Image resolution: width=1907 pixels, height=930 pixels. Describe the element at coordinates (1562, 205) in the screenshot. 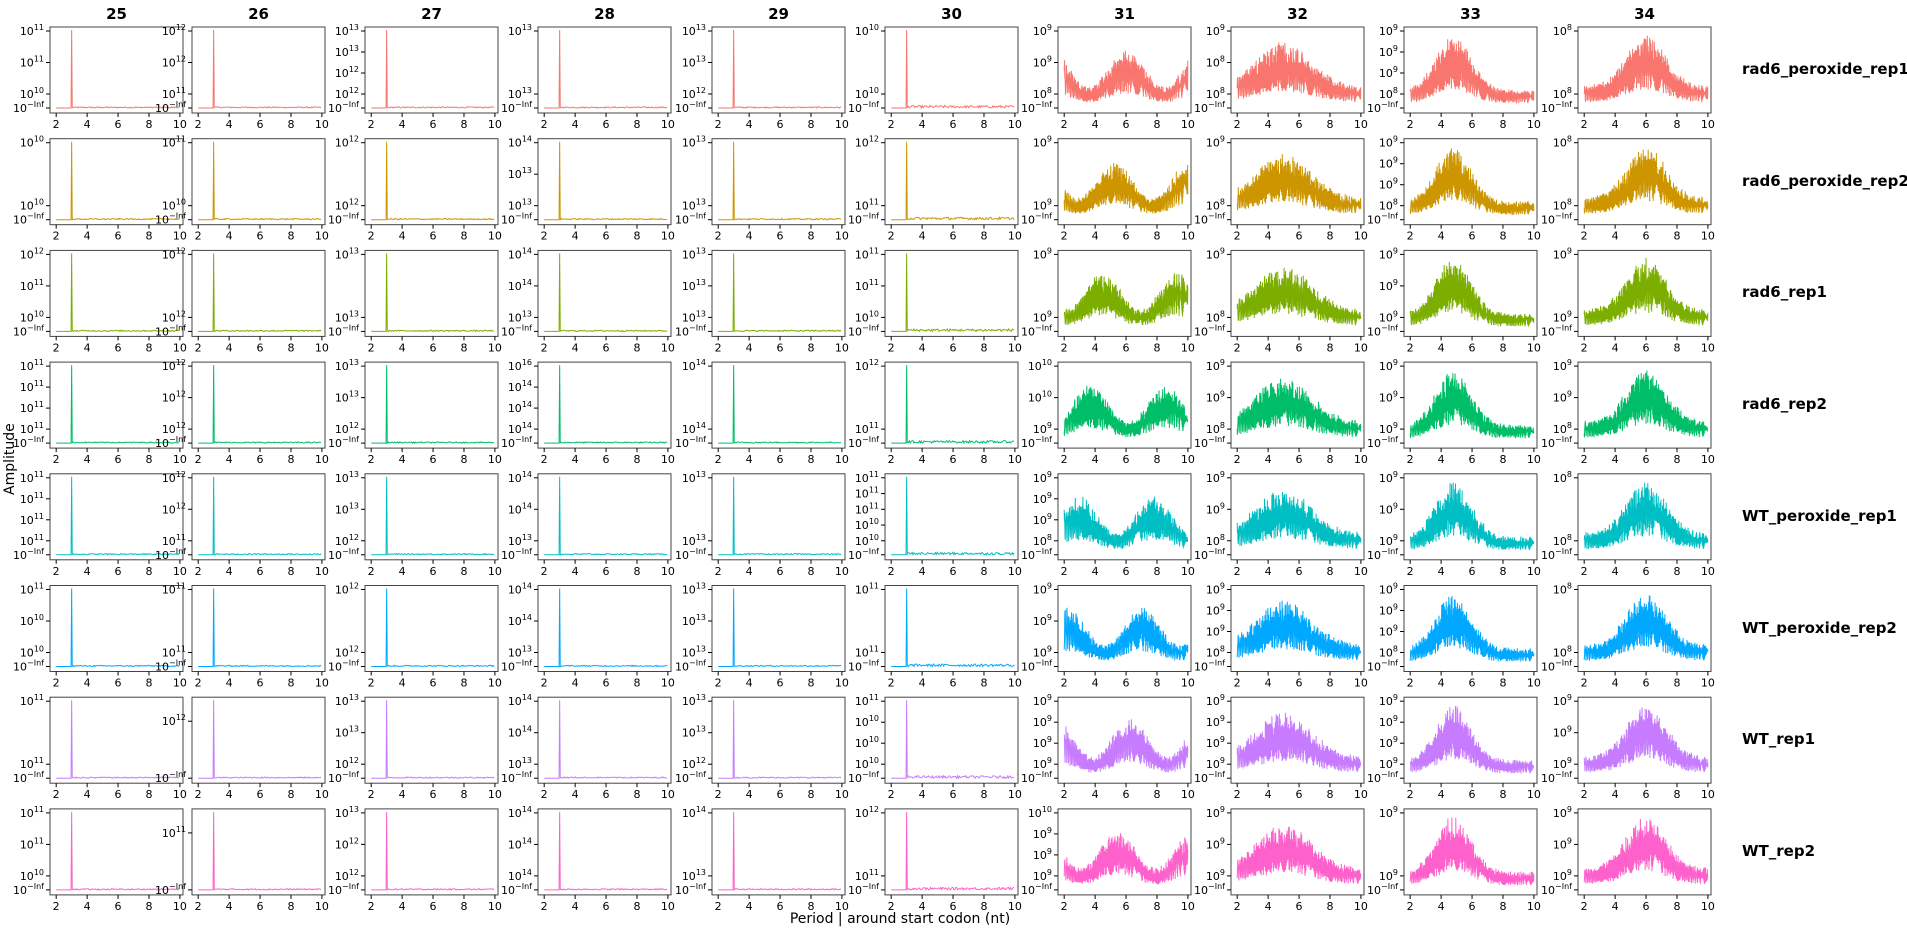

I see `y-tick-label: 10⁸` at that location.